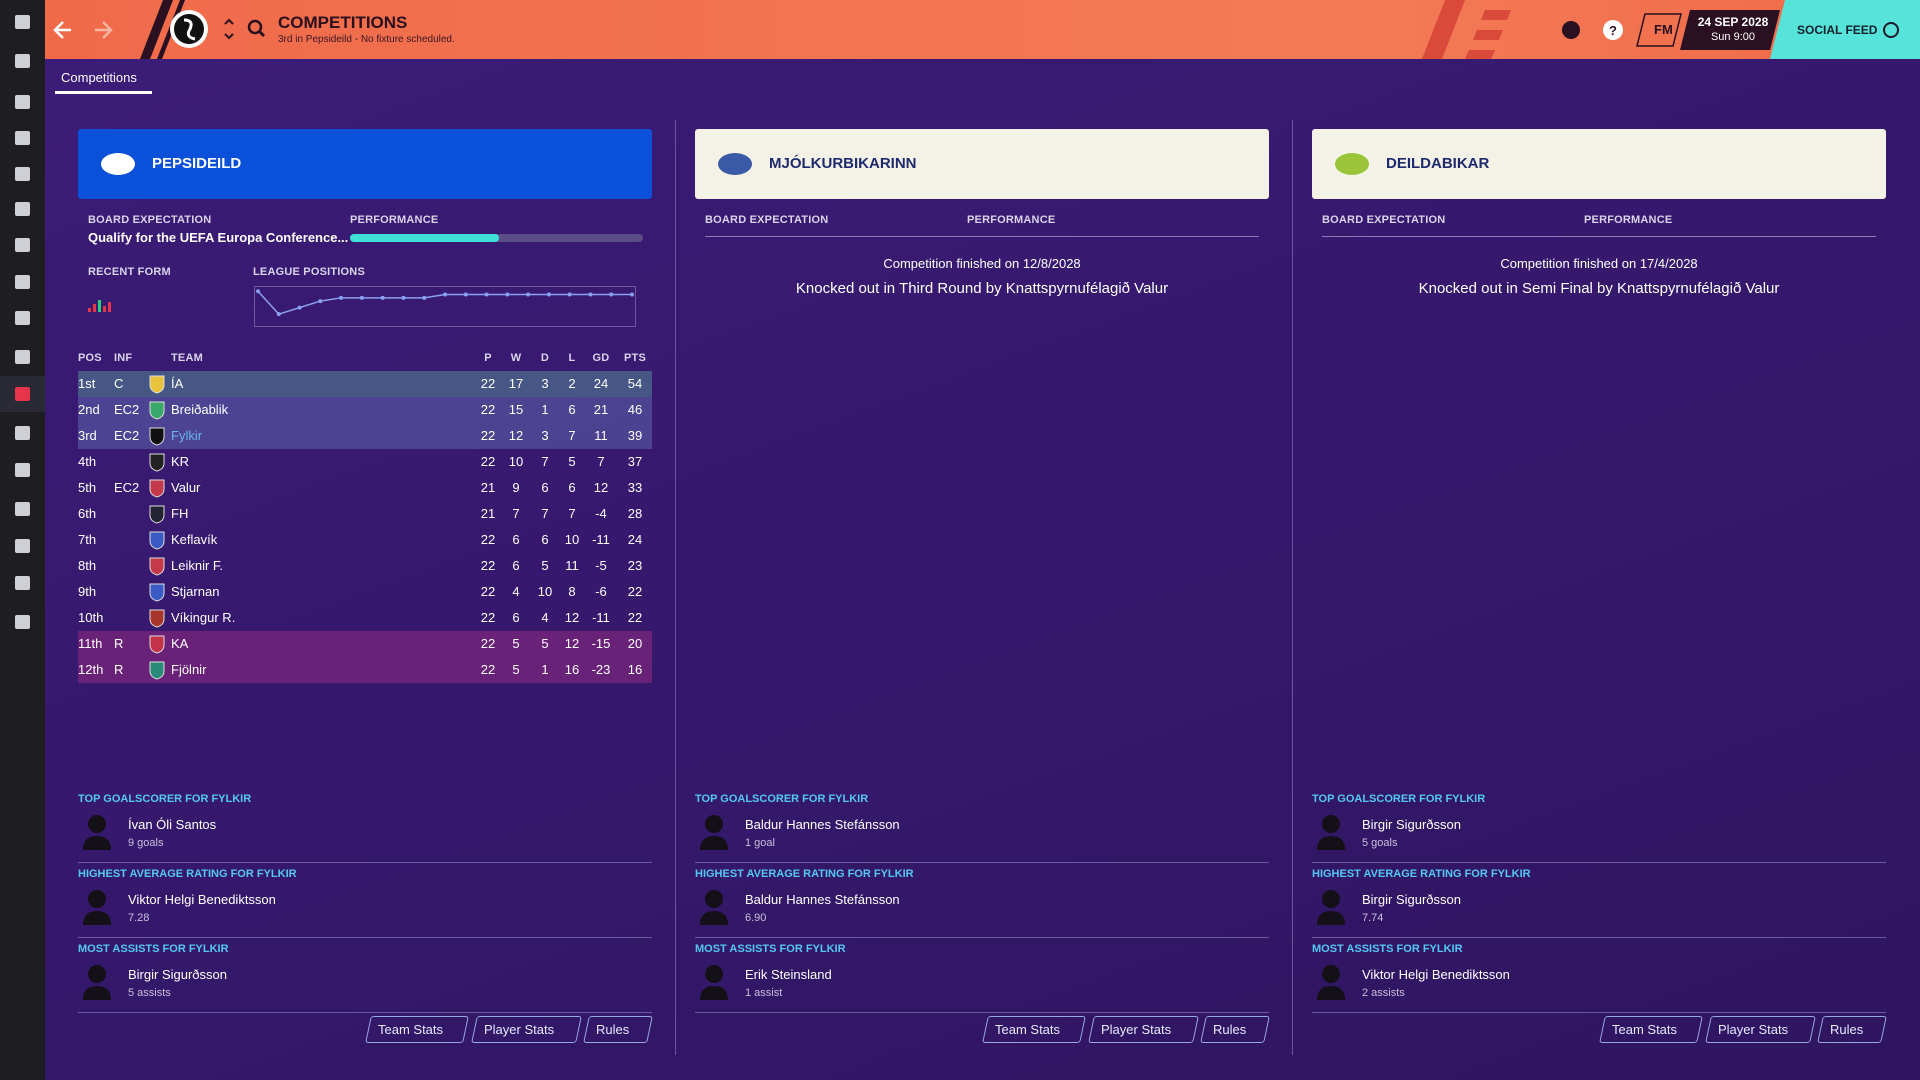 The height and width of the screenshot is (1080, 1920). Describe the element at coordinates (197, 565) in the screenshot. I see `table-cell: Leiknir F.` at that location.